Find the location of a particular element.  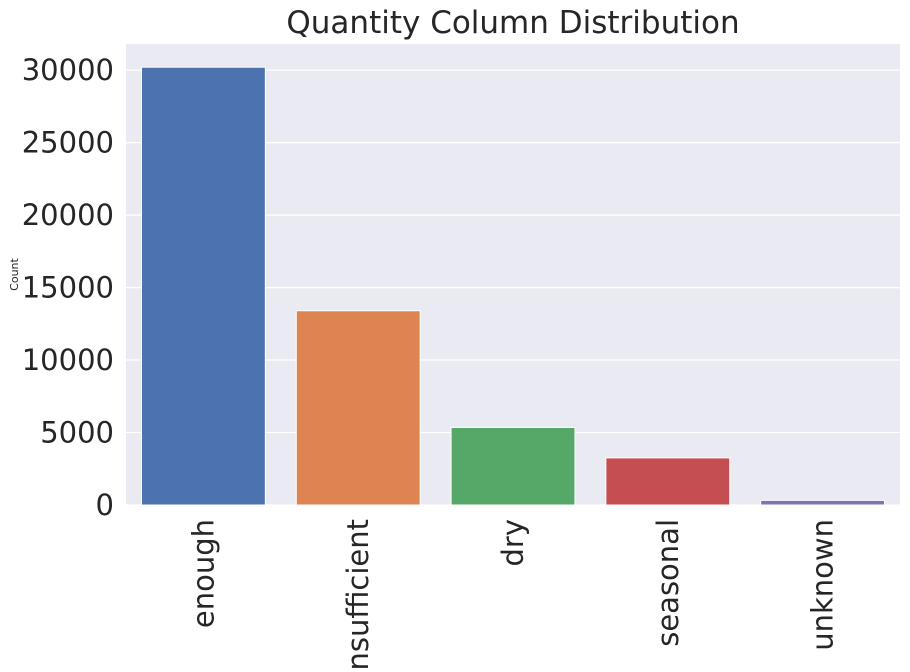

y-tick-label: 20000 is located at coordinates (68, 215).